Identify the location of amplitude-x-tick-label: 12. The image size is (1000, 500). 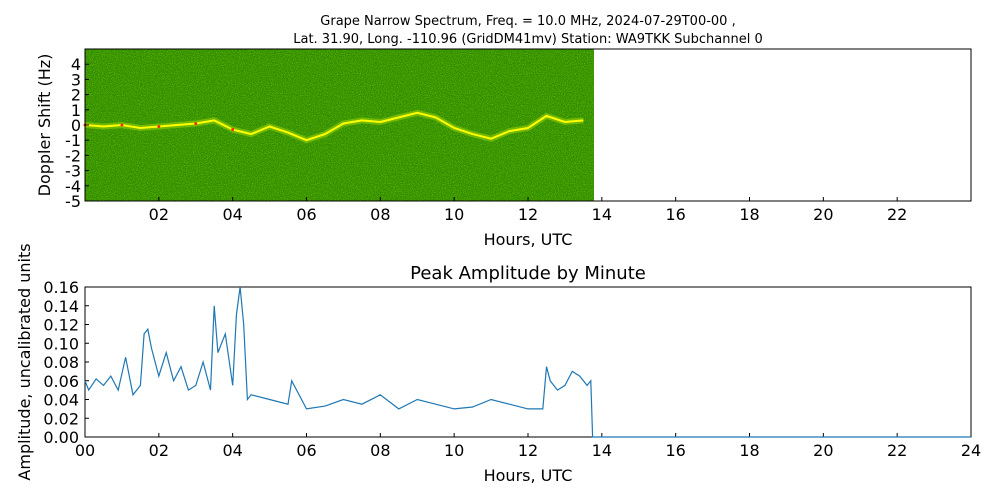
(528, 450).